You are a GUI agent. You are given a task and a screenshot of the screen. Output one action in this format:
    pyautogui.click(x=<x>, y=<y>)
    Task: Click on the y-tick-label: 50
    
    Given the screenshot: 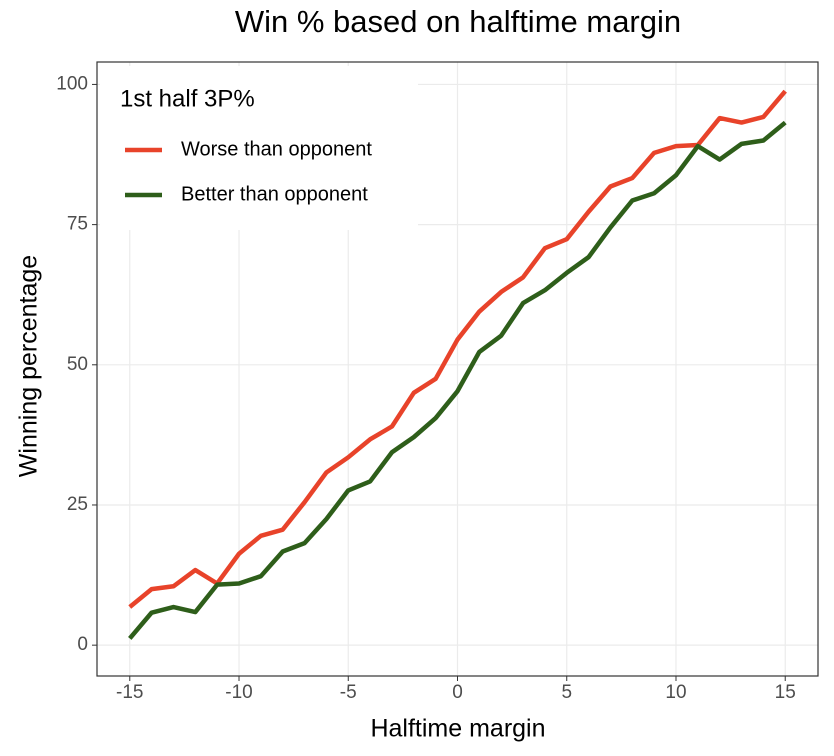 What is the action you would take?
    pyautogui.click(x=77, y=364)
    